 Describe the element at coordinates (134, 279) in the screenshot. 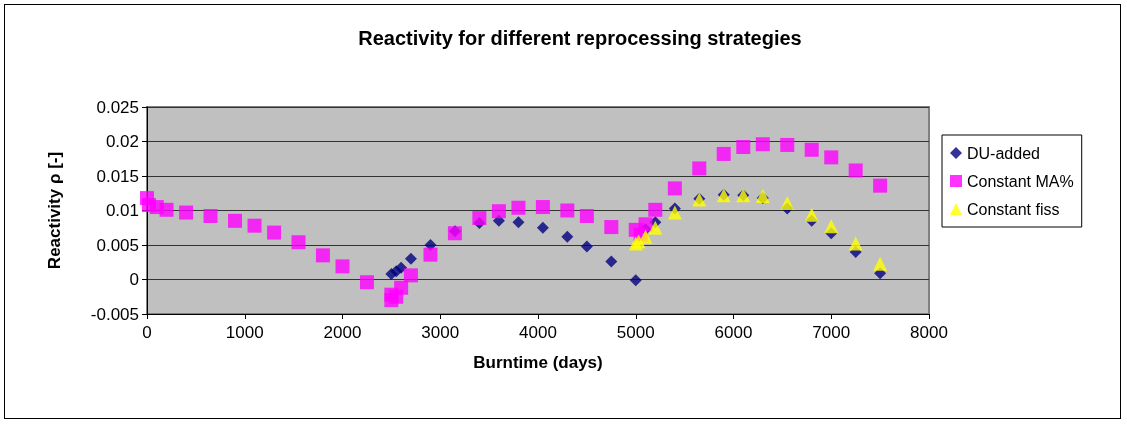

I see `y-tick-label: 0` at that location.